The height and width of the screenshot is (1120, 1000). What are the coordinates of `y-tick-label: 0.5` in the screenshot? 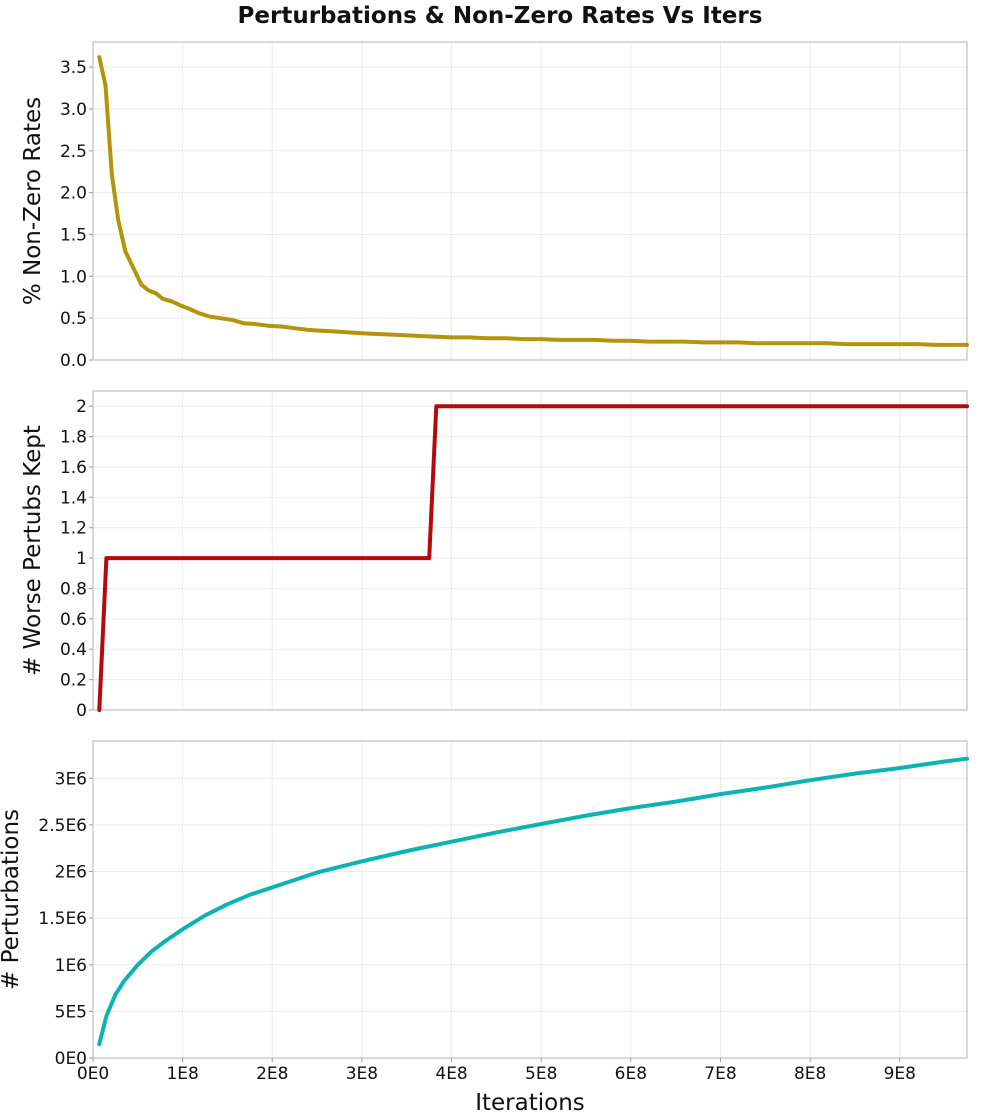 It's located at (73, 319).